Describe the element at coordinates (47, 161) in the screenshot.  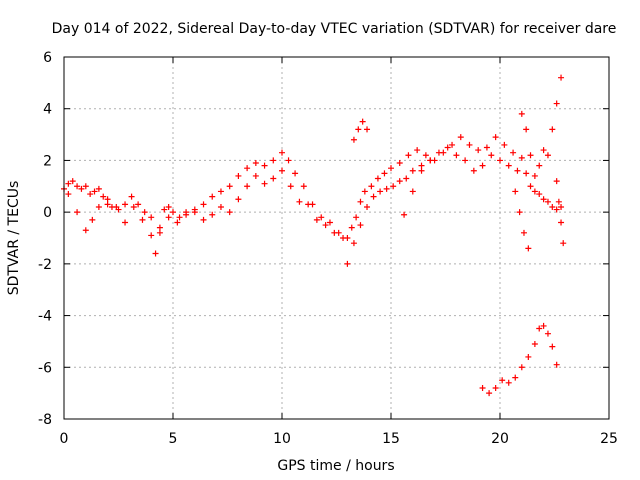
I see `y-tick-label: 2` at that location.